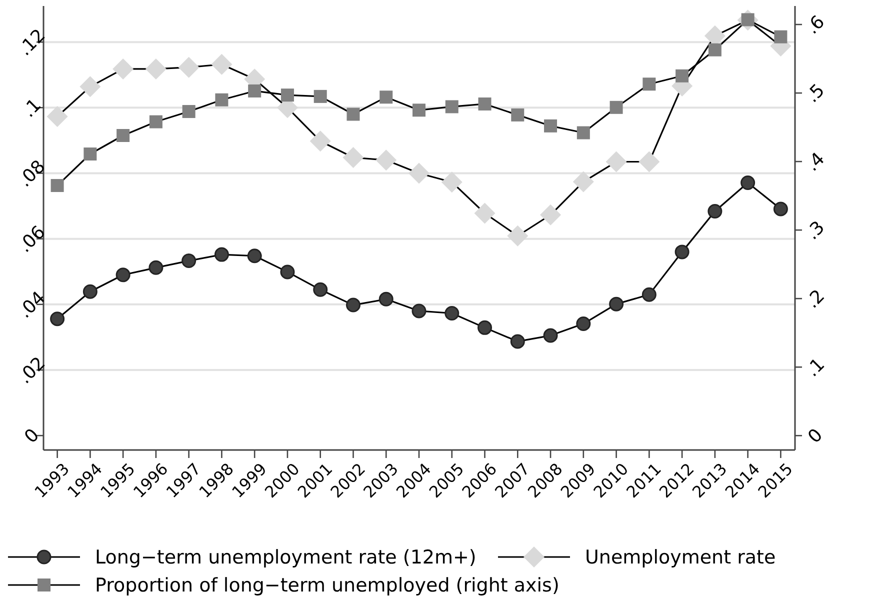 The height and width of the screenshot is (597, 871). I want to click on y-tick-label: .02, so click(32, 370).